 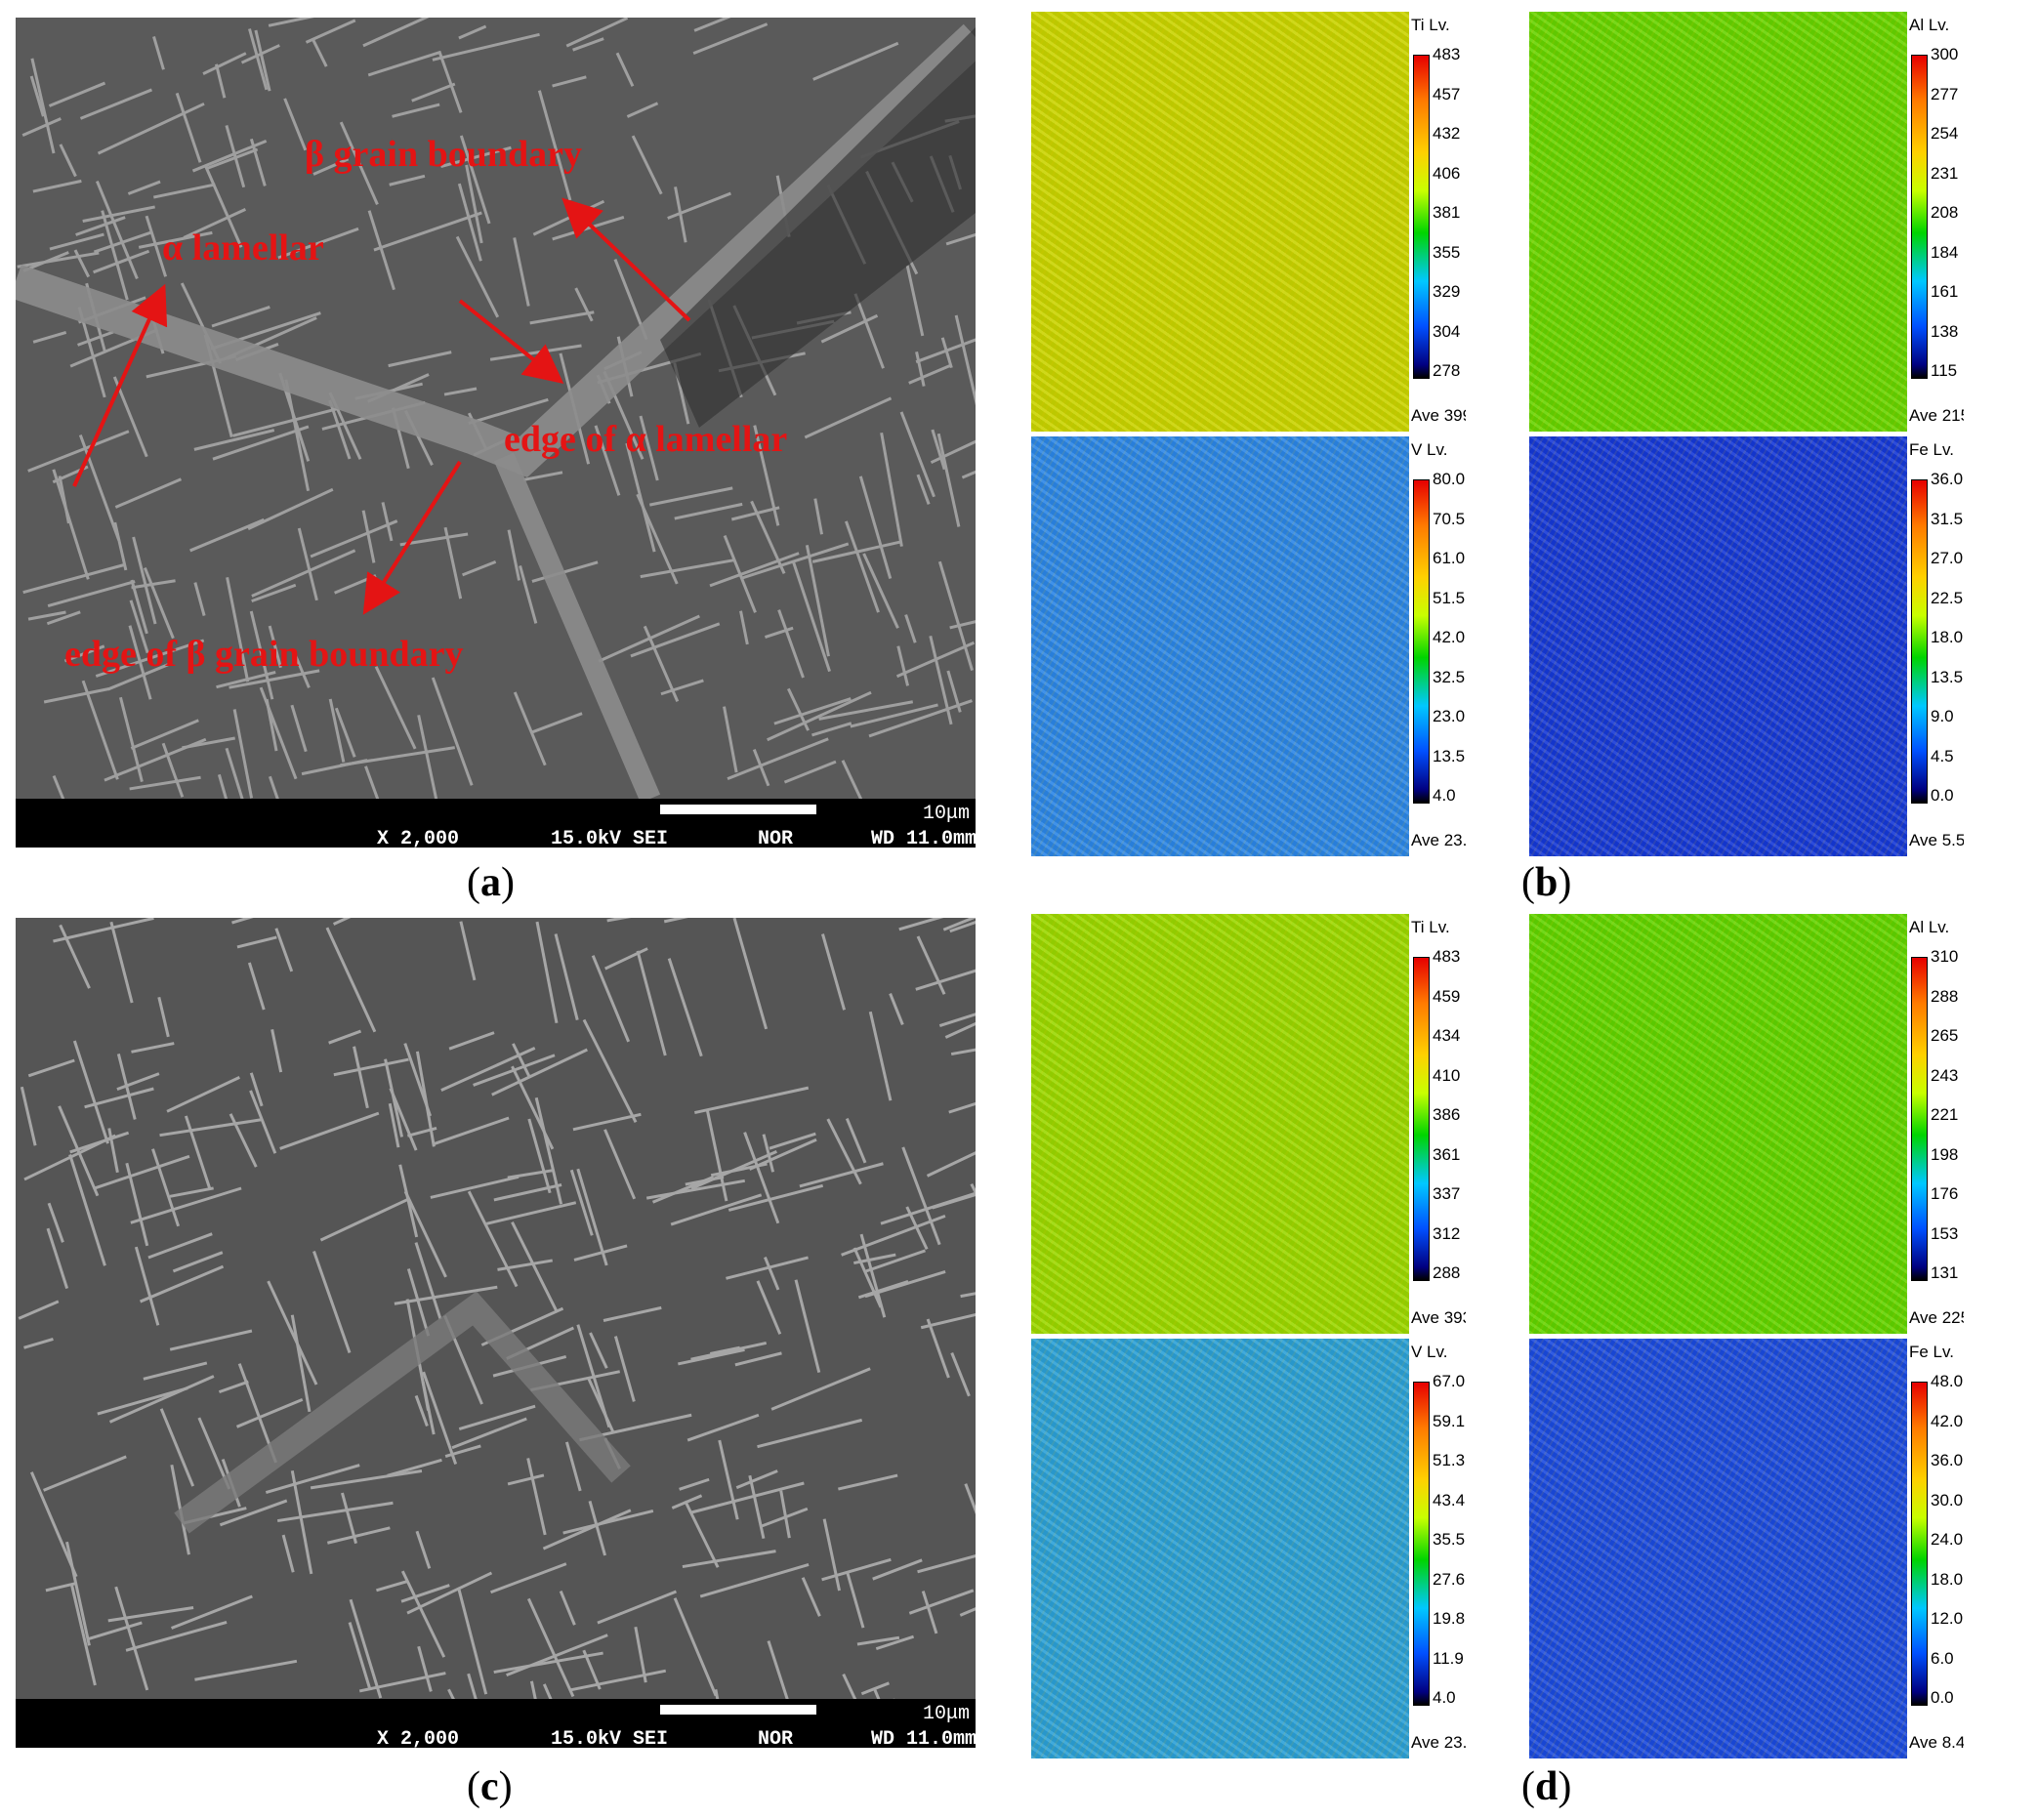 What do you see at coordinates (1430, 927) in the screenshot?
I see `element-level-label: Ti Lv.` at bounding box center [1430, 927].